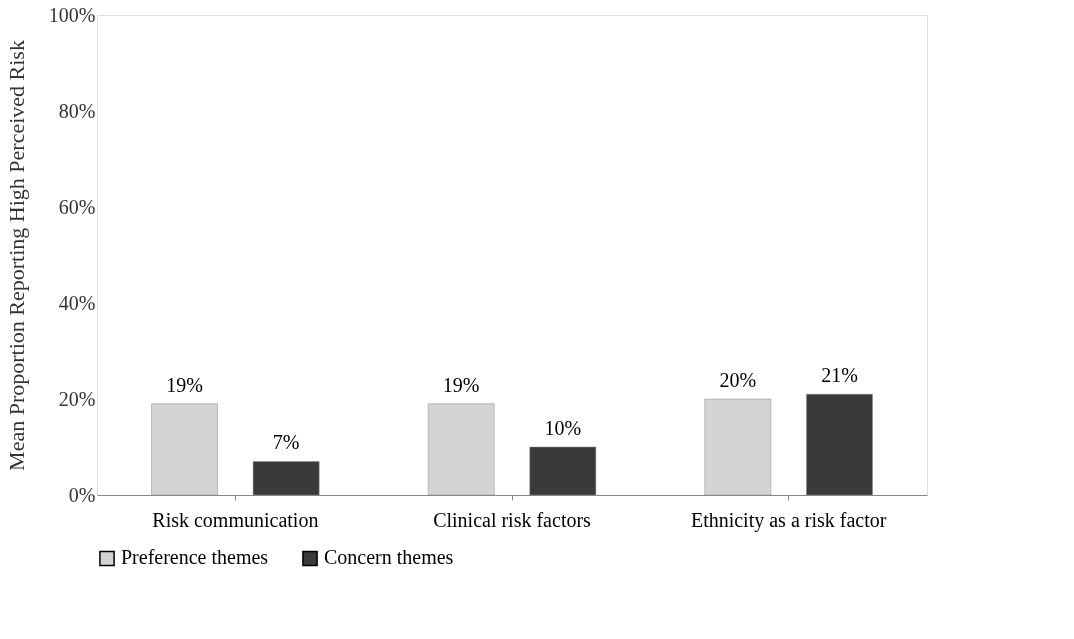 The width and height of the screenshot is (1074, 639). I want to click on y-tick-label: 20%, so click(77, 398).